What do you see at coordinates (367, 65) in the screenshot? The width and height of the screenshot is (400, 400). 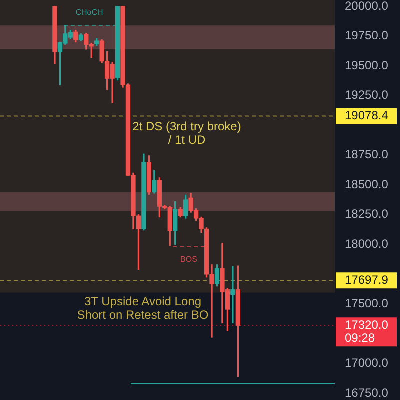 I see `y-tick-label: 19500.0` at bounding box center [367, 65].